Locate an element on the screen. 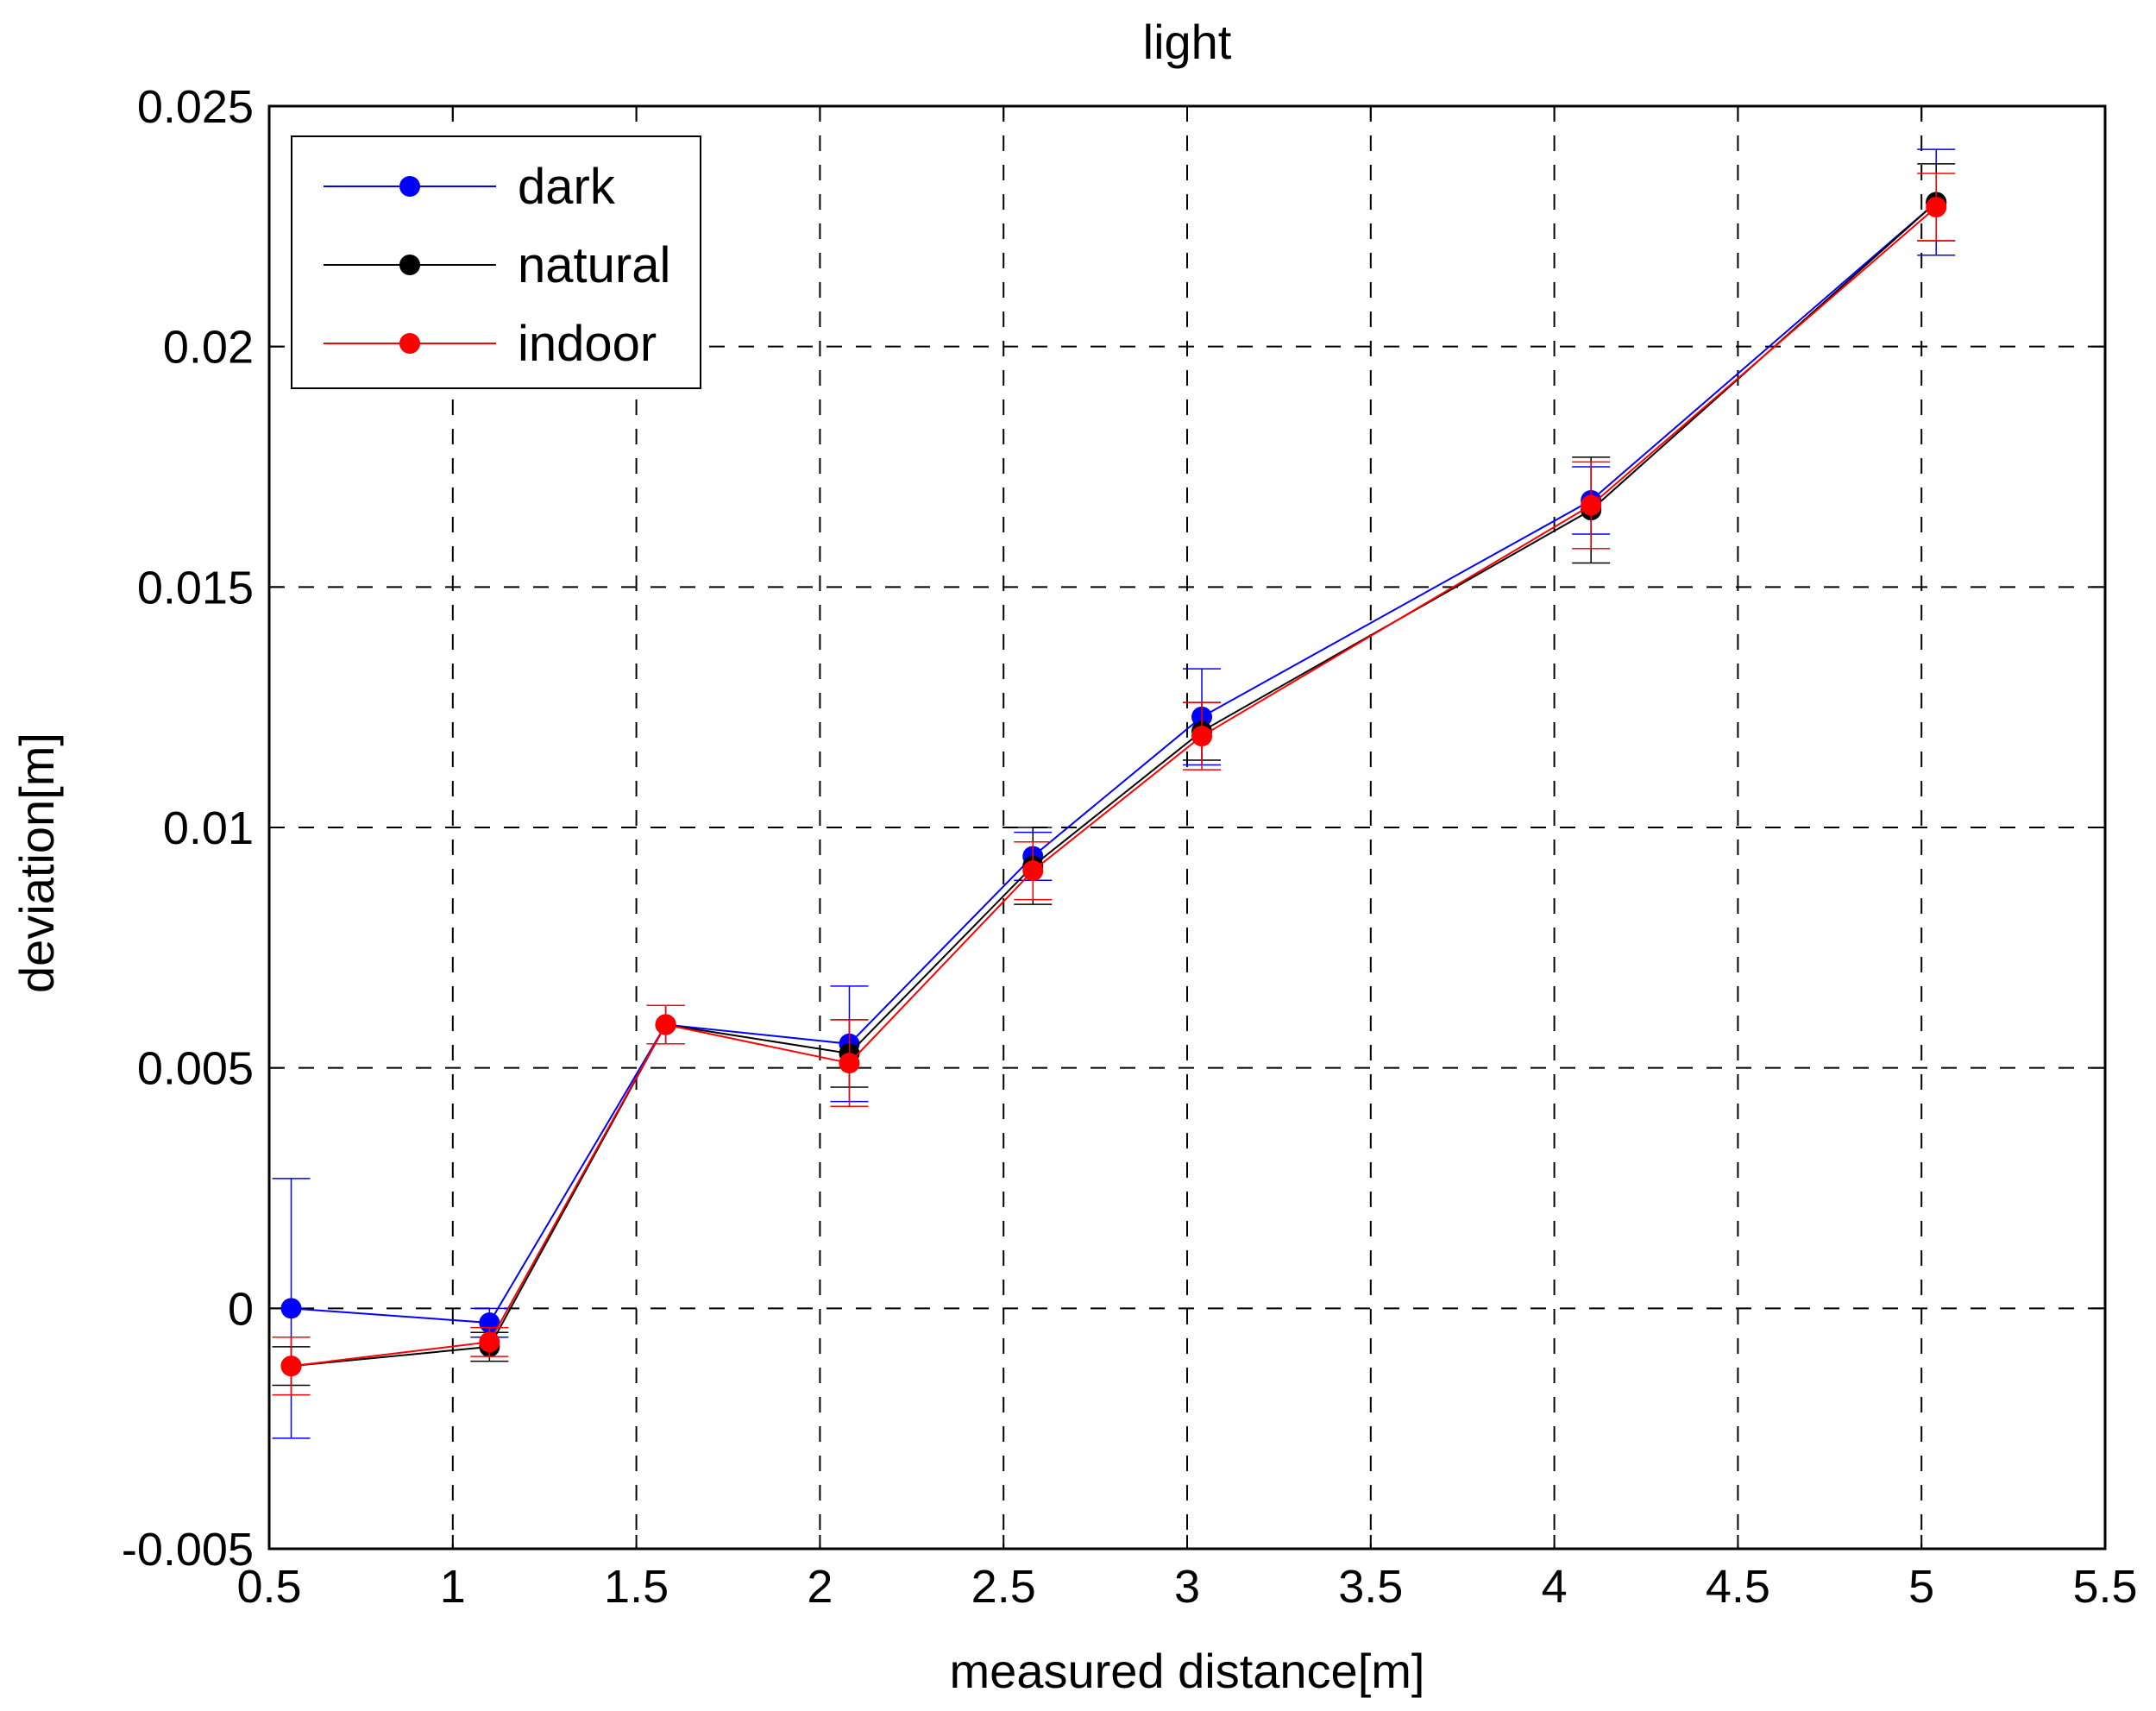 The width and height of the screenshot is (2156, 1711). y-tick-label: 0.005 is located at coordinates (196, 1069).